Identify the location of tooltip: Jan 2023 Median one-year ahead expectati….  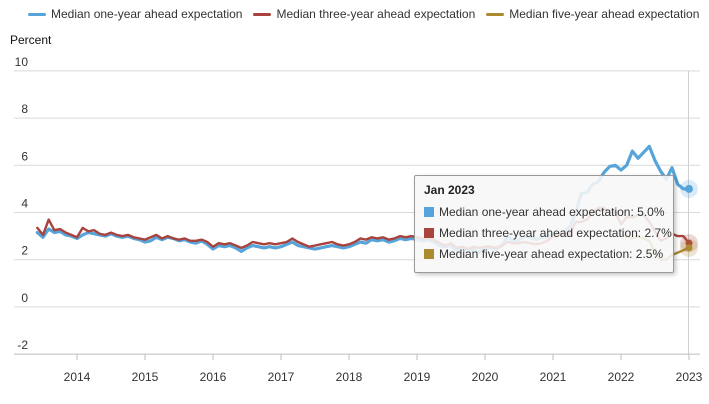
(544, 224).